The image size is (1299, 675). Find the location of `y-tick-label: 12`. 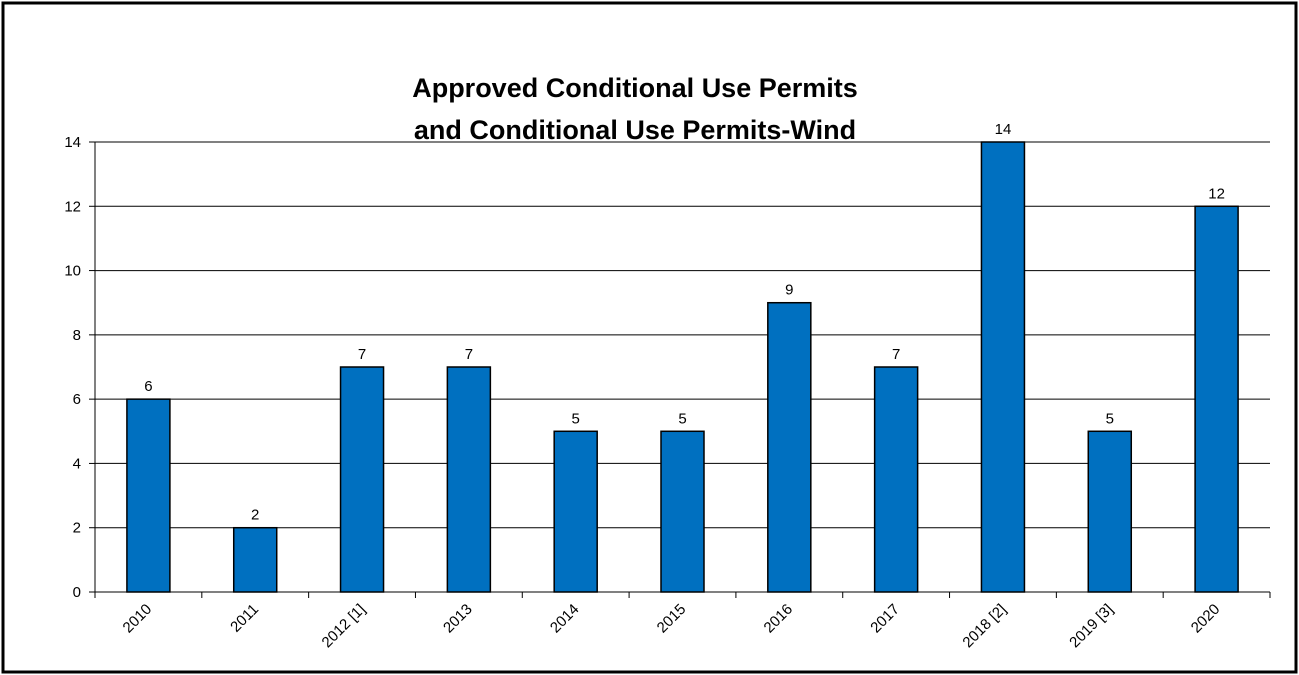

y-tick-label: 12 is located at coordinates (72, 206).